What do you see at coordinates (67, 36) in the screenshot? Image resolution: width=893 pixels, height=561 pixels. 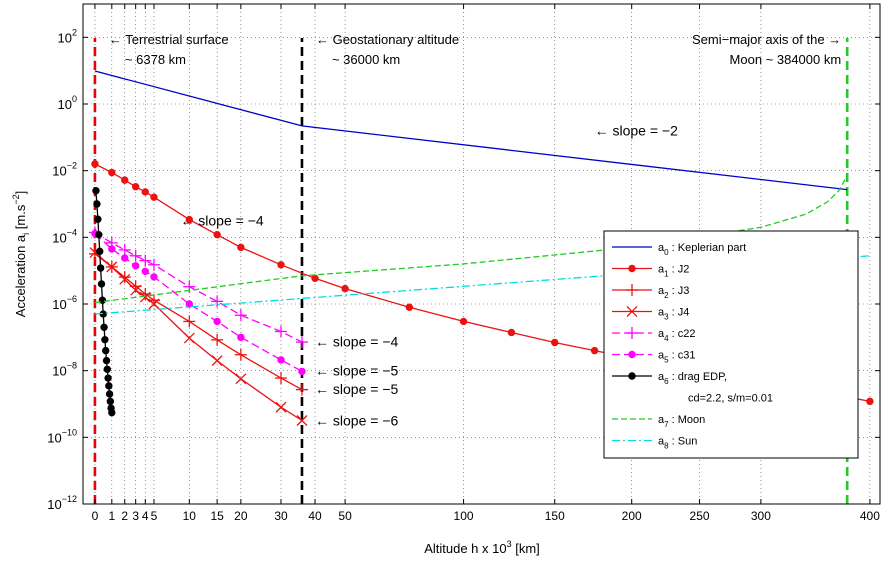 I see `y-tick-label: 10²` at bounding box center [67, 36].